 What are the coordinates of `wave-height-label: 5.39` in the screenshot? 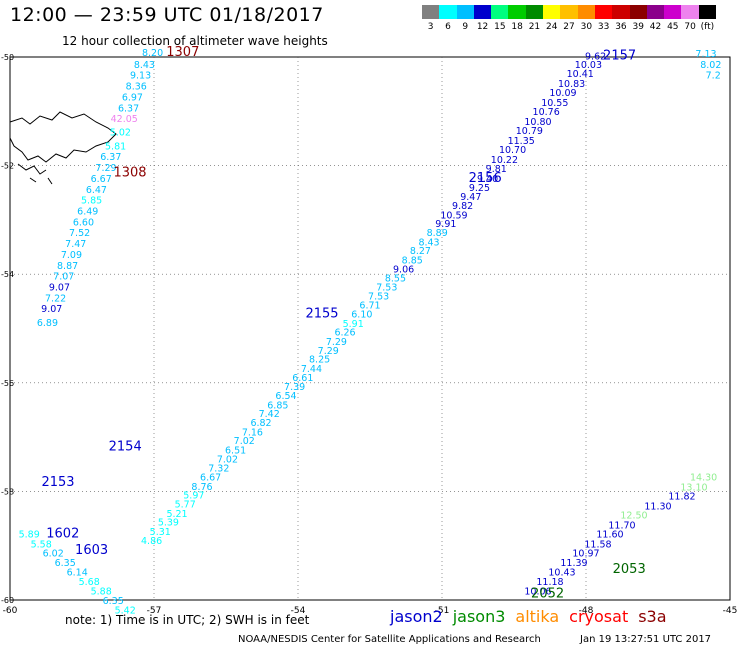 It's located at (168, 523).